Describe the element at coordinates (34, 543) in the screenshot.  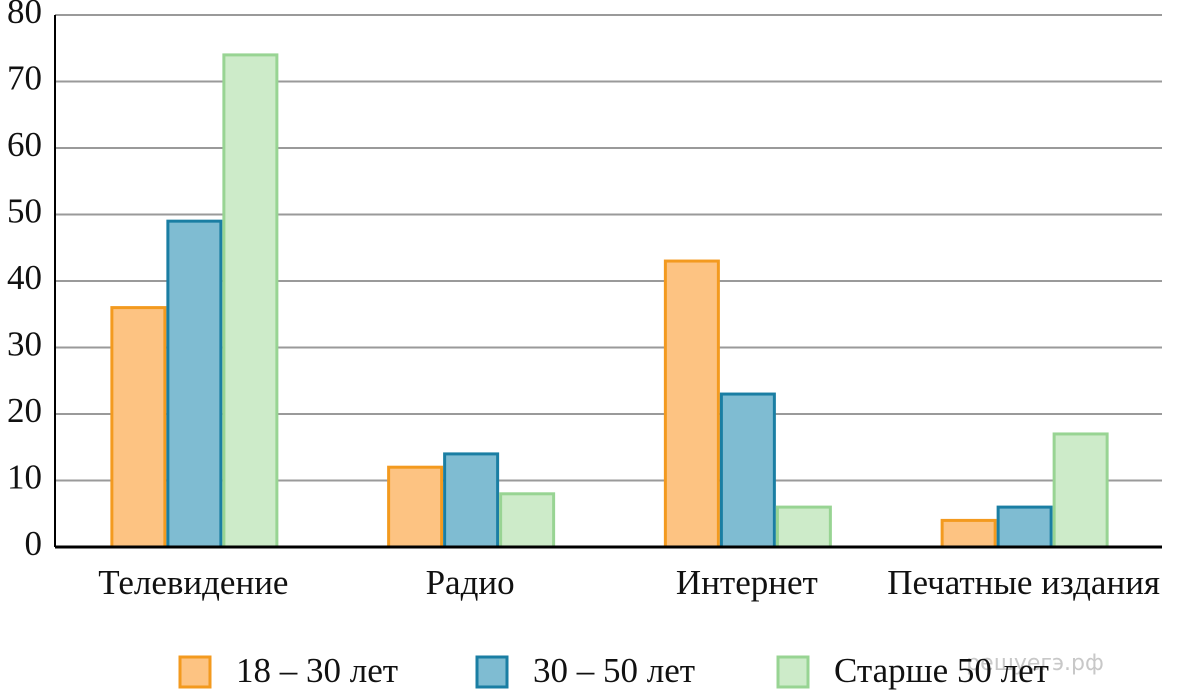
I see `y-tick-label: 0` at that location.